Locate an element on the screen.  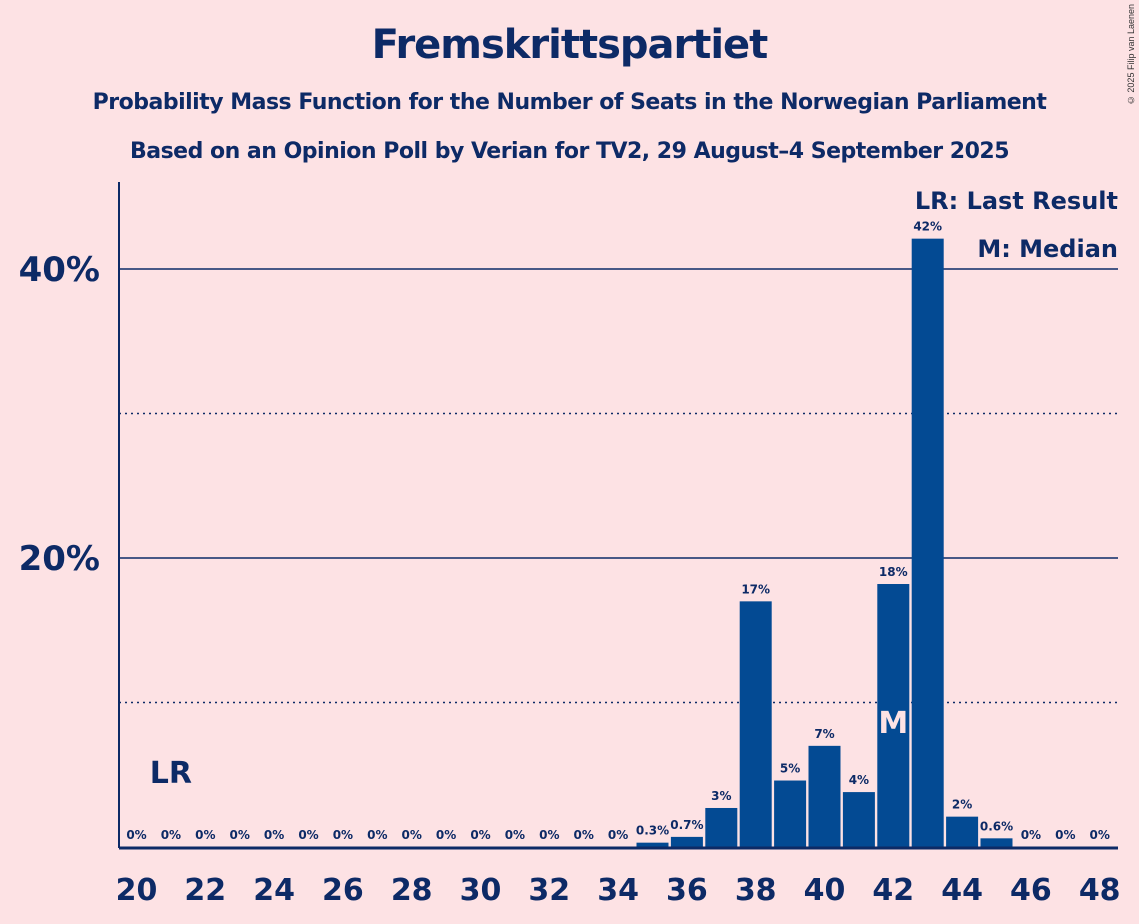
x-tick-label: 32 is located at coordinates (549, 890).